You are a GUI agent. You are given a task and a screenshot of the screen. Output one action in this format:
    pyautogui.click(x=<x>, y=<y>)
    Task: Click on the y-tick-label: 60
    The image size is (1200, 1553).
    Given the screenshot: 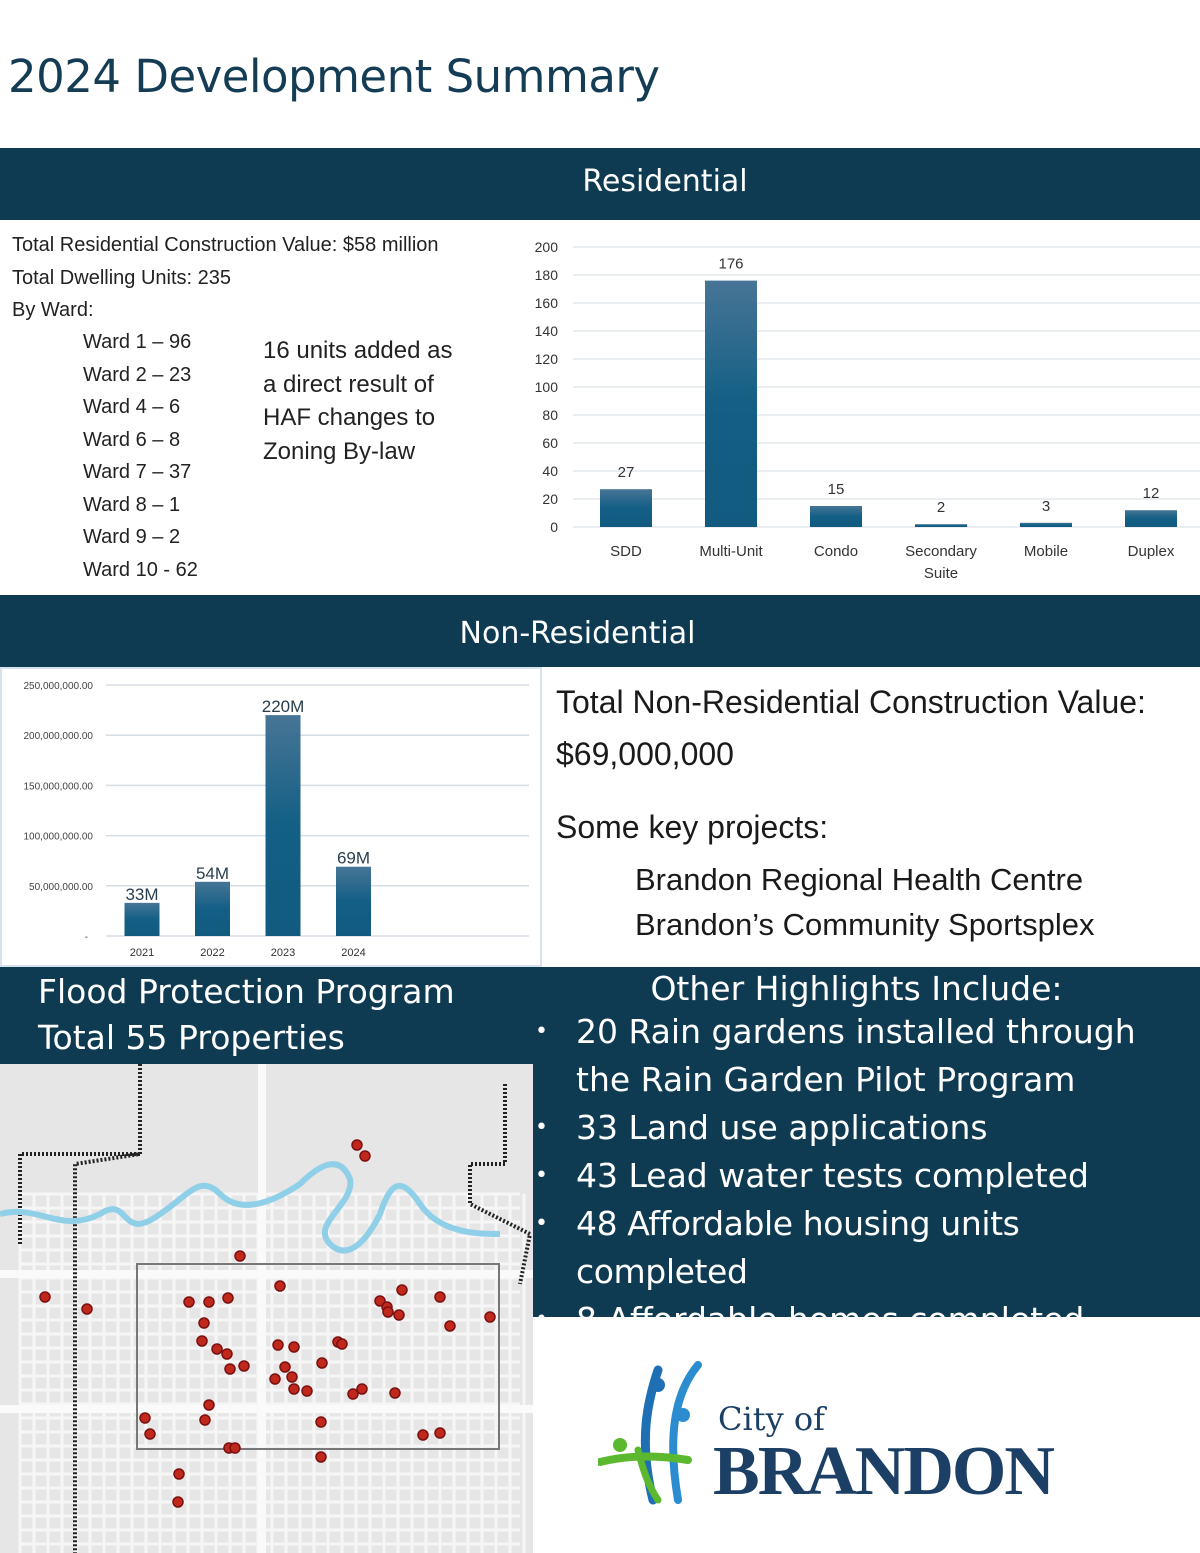 What is the action you would take?
    pyautogui.click(x=550, y=443)
    